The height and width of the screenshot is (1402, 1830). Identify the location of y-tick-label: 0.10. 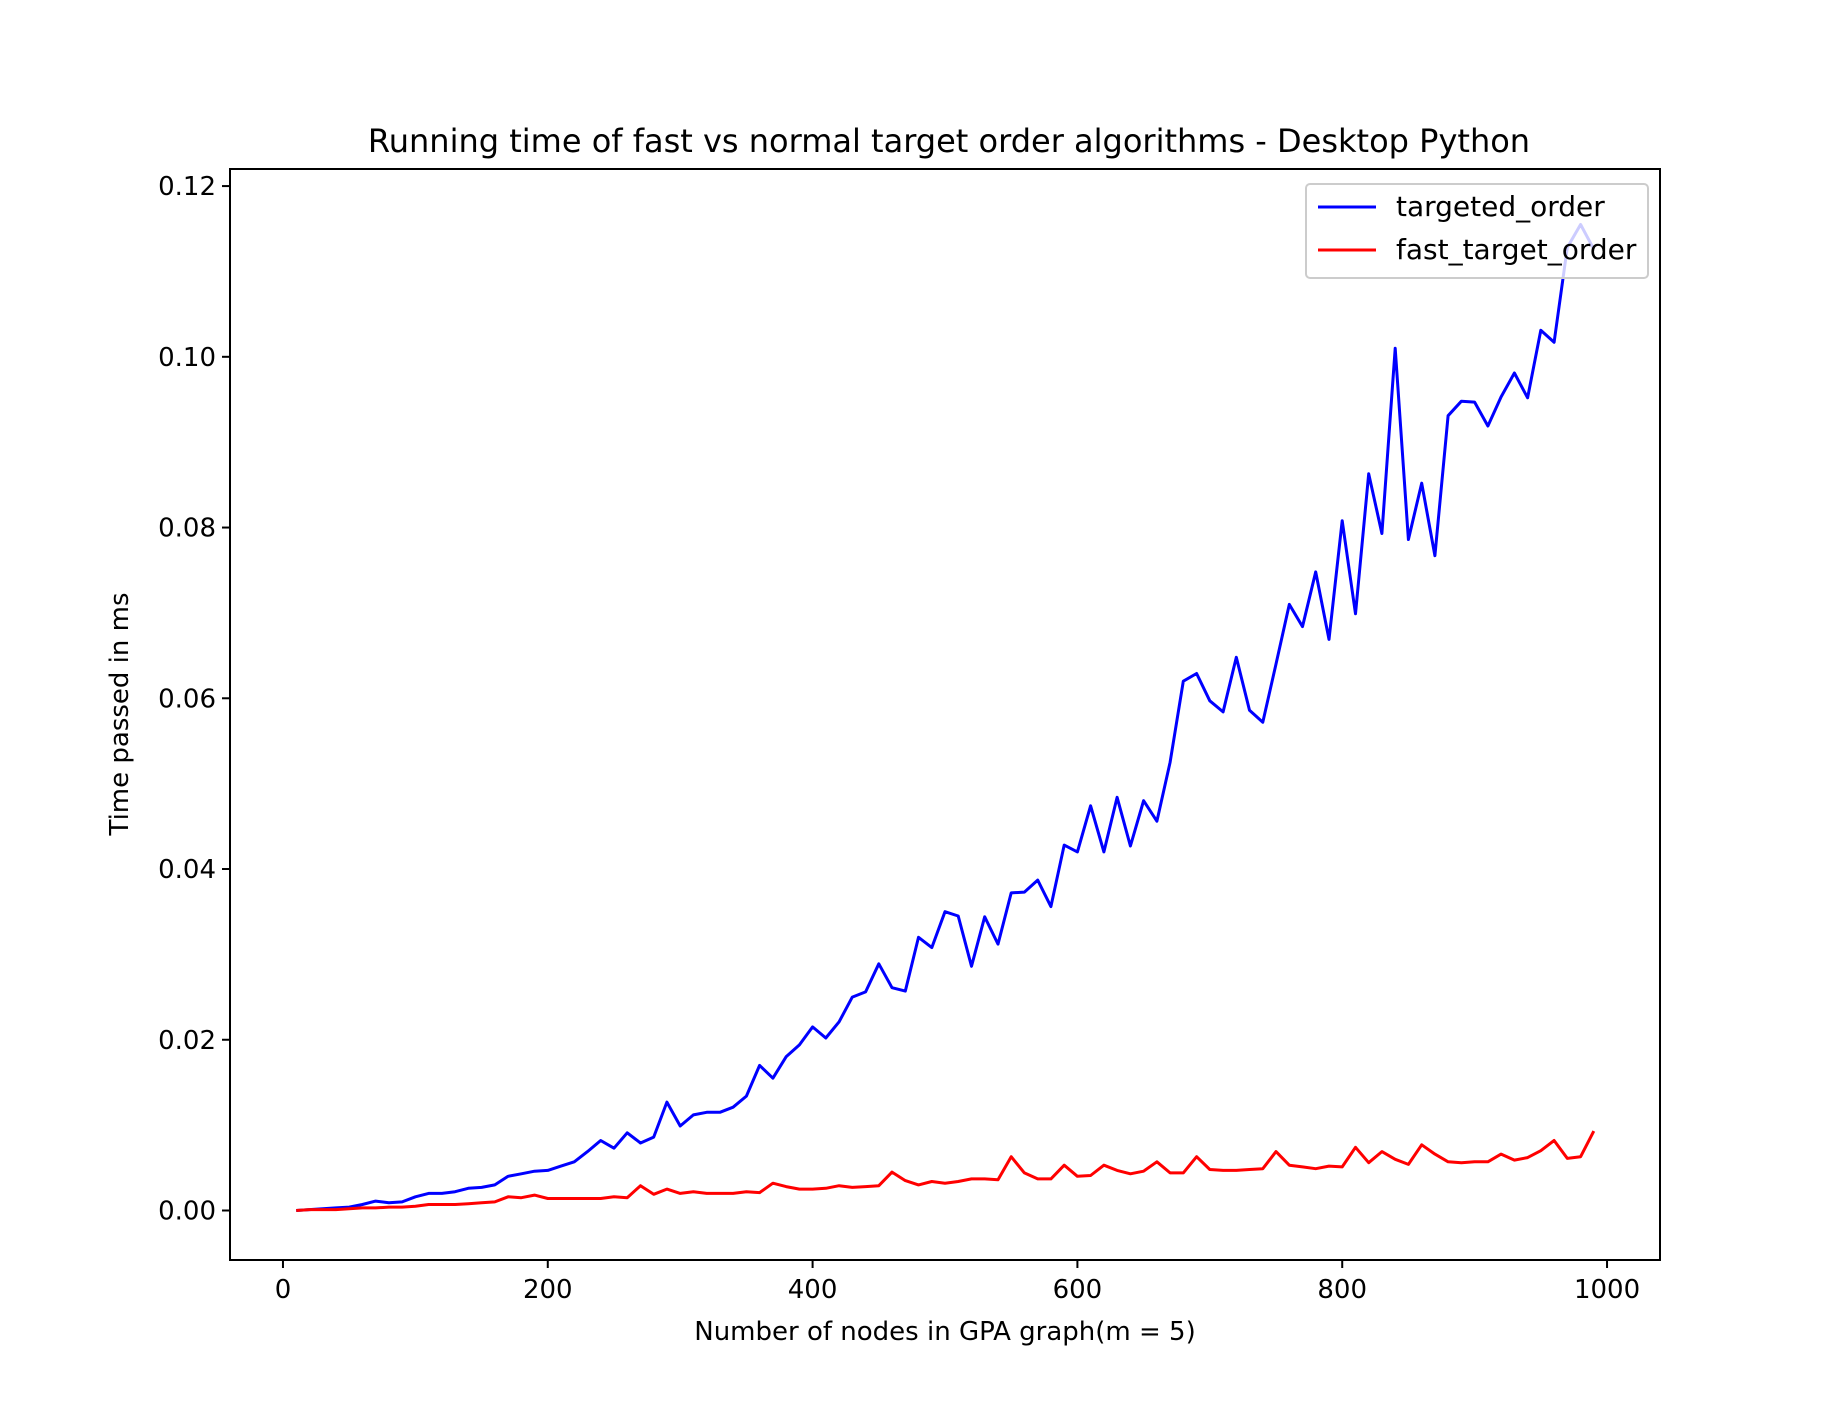
(187, 358).